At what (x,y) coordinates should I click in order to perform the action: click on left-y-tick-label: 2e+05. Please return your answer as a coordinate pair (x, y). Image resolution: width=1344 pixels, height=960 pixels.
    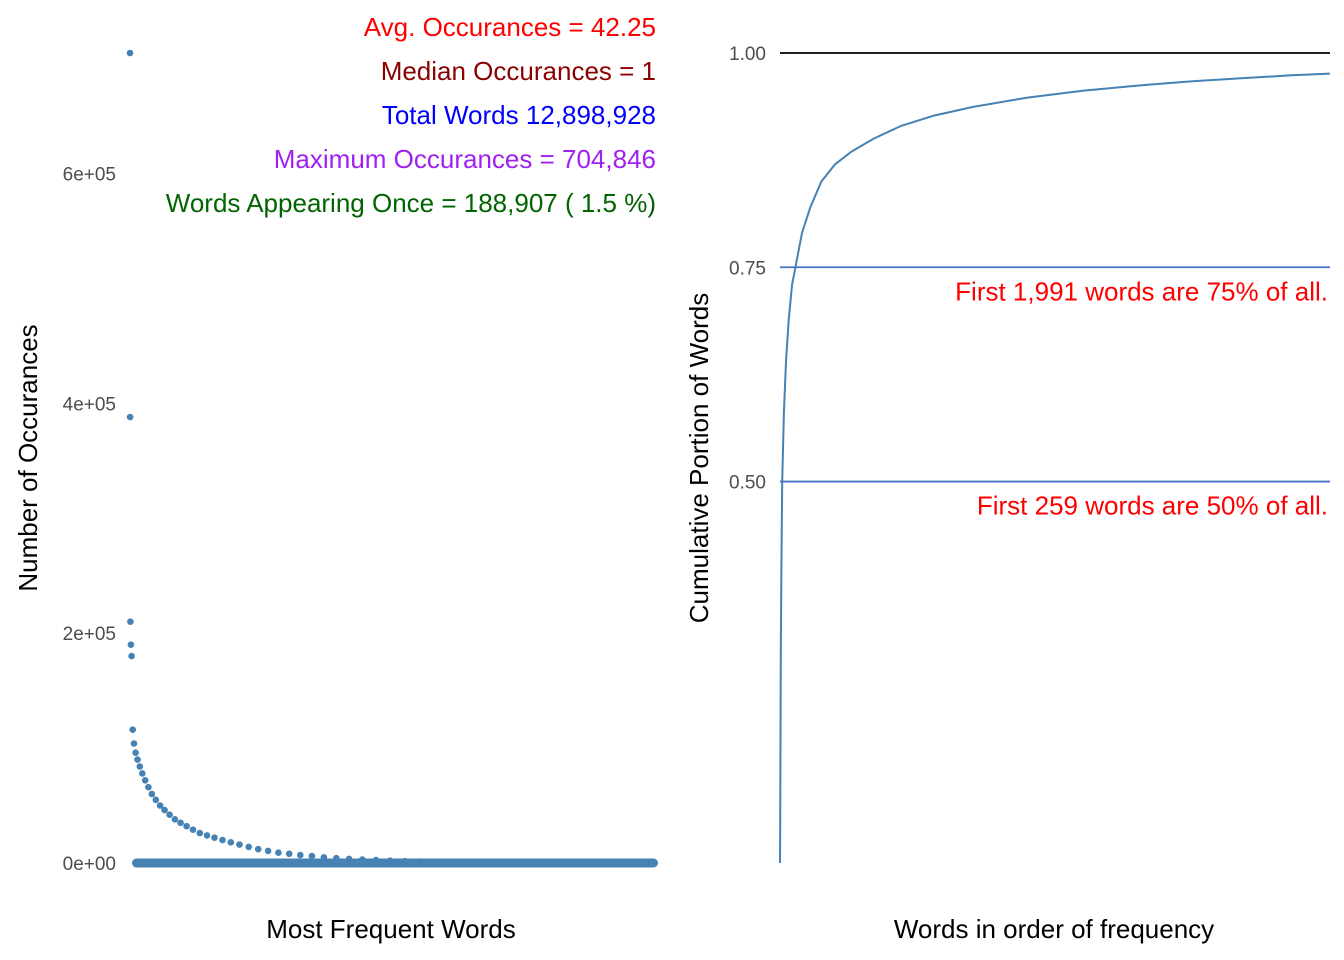
    Looking at the image, I should click on (89, 634).